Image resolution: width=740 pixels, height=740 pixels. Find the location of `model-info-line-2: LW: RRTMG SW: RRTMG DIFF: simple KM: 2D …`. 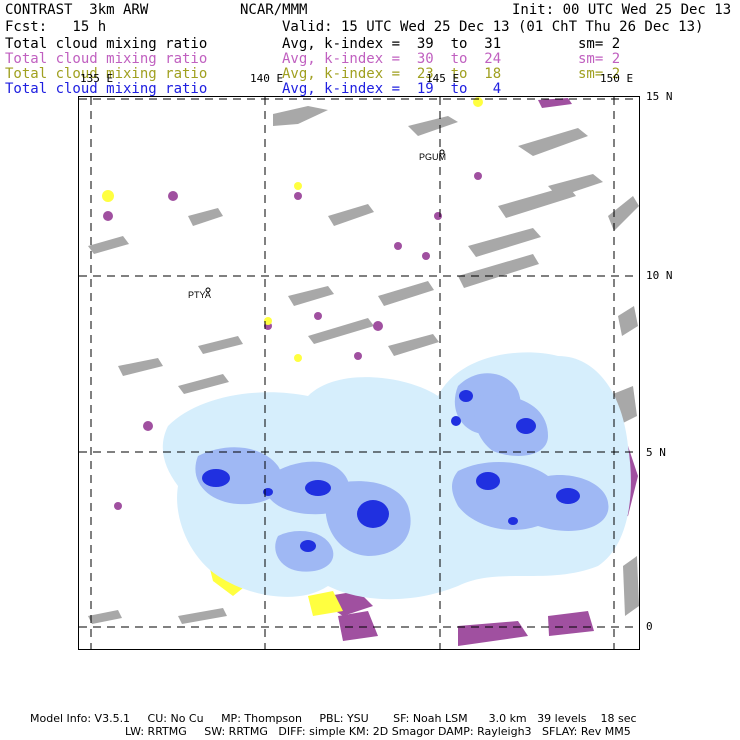

model-info-line-2: LW: RRTMG SW: RRTMG DIFF: simple KM: 2D … is located at coordinates (378, 731).